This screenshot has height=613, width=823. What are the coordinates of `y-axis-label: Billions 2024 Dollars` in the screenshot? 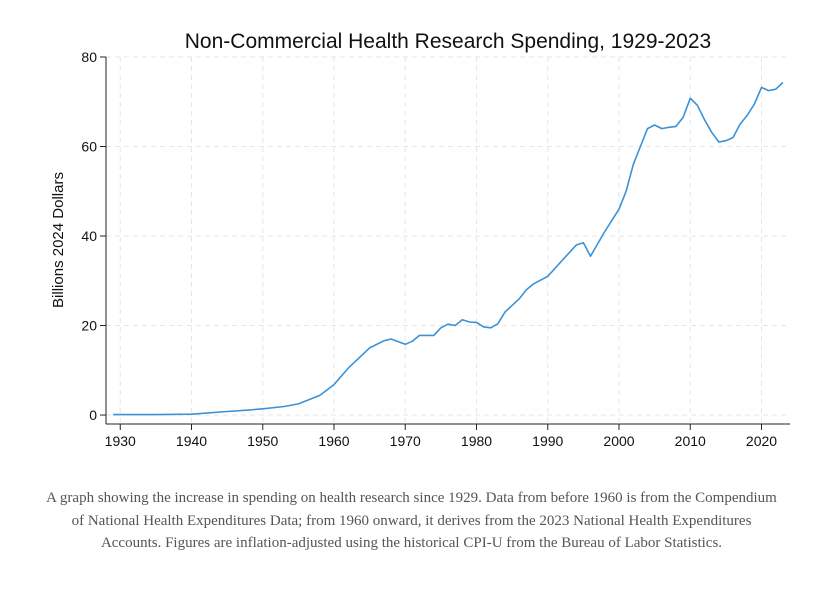 It's located at (58, 240).